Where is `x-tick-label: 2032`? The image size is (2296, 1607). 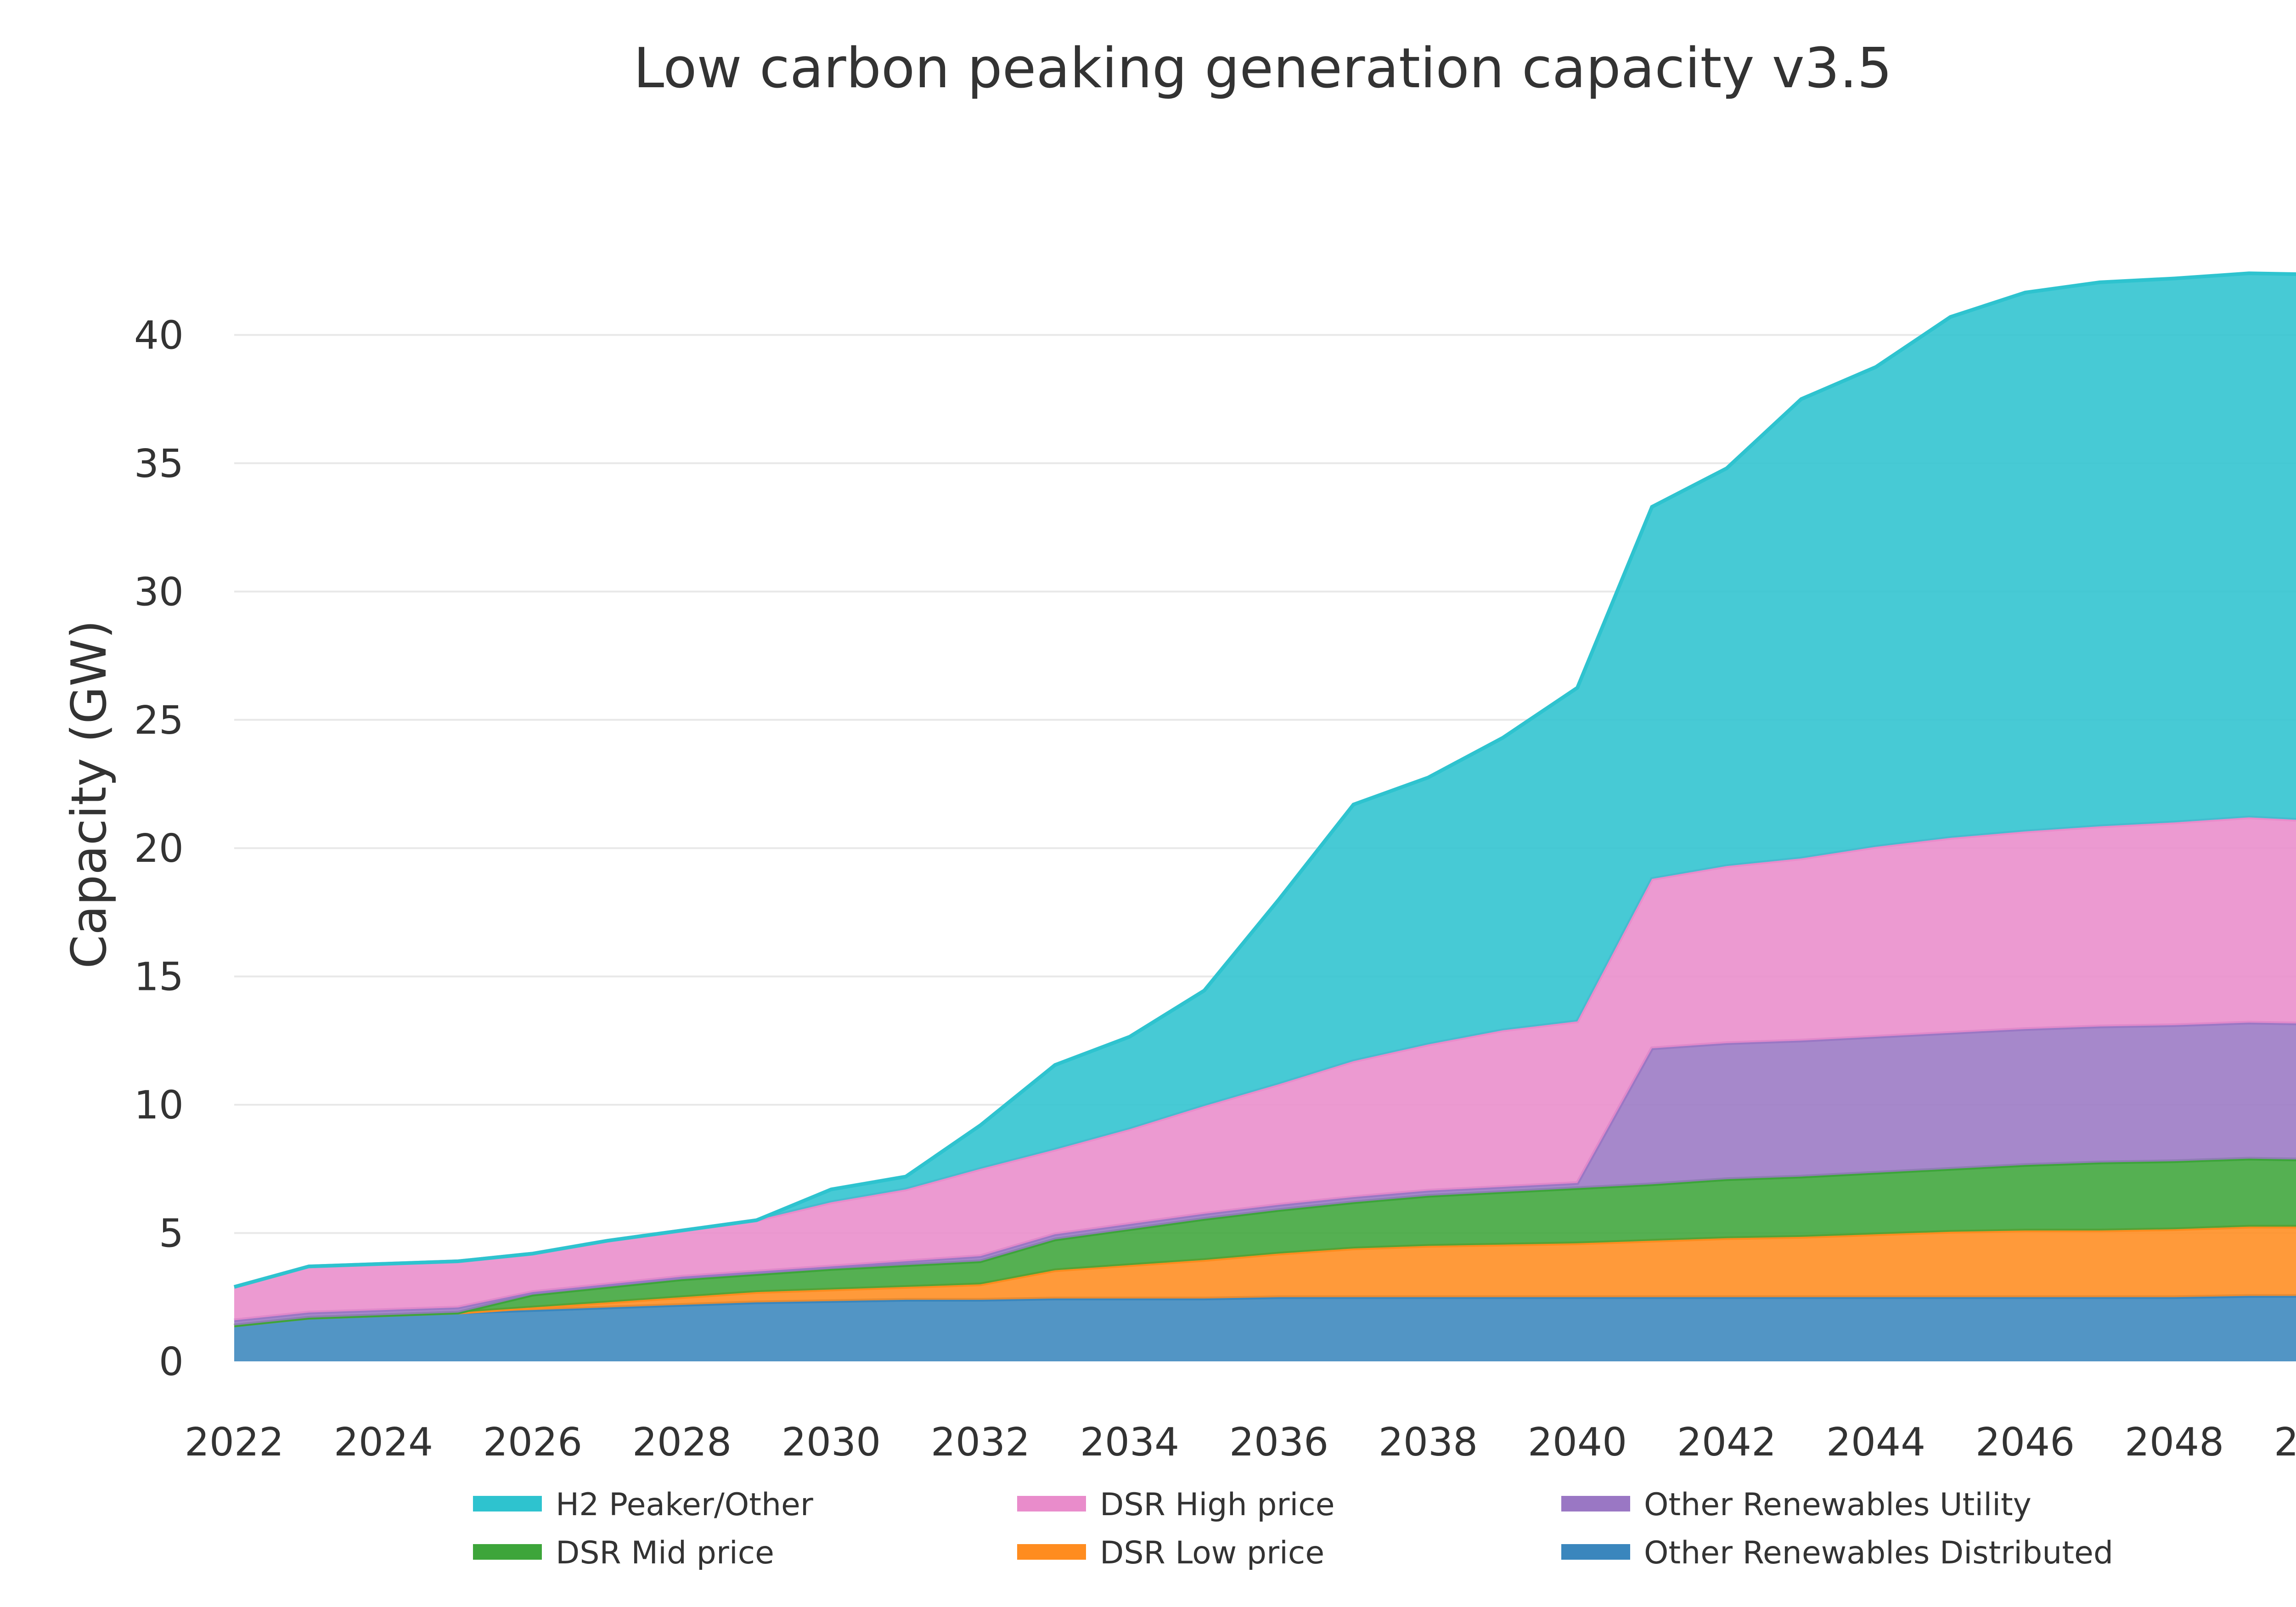 x-tick-label: 2032 is located at coordinates (980, 1442).